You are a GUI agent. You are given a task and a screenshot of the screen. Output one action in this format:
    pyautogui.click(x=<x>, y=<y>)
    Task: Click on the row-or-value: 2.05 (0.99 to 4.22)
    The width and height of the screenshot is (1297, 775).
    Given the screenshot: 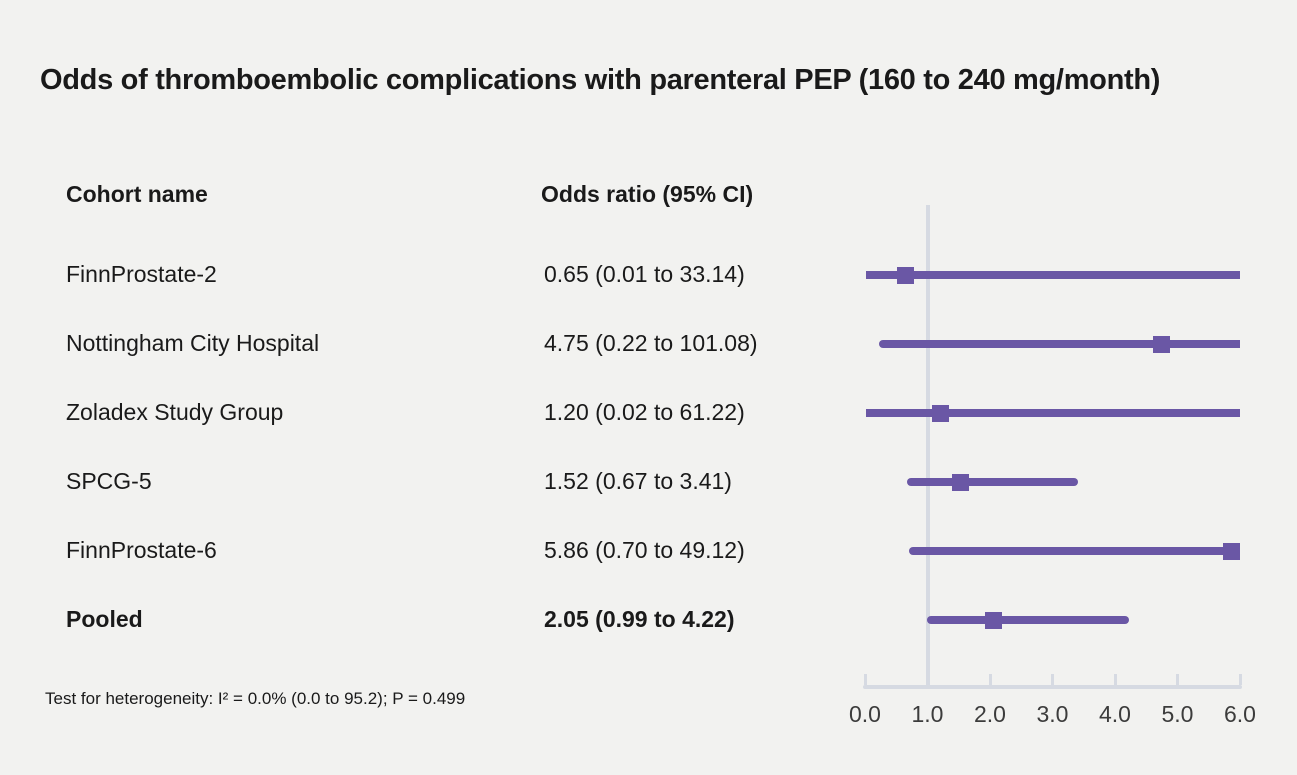 What is the action you would take?
    pyautogui.click(x=639, y=619)
    